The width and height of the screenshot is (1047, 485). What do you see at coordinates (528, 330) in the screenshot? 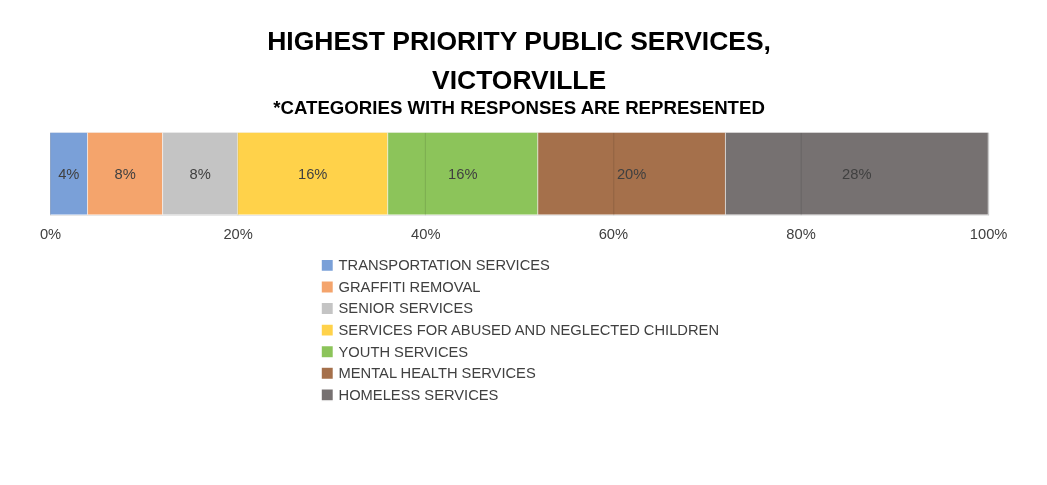
I see `legend-label: SERVICES FOR ABUSED AND NEGLECTED CHILDREN` at bounding box center [528, 330].